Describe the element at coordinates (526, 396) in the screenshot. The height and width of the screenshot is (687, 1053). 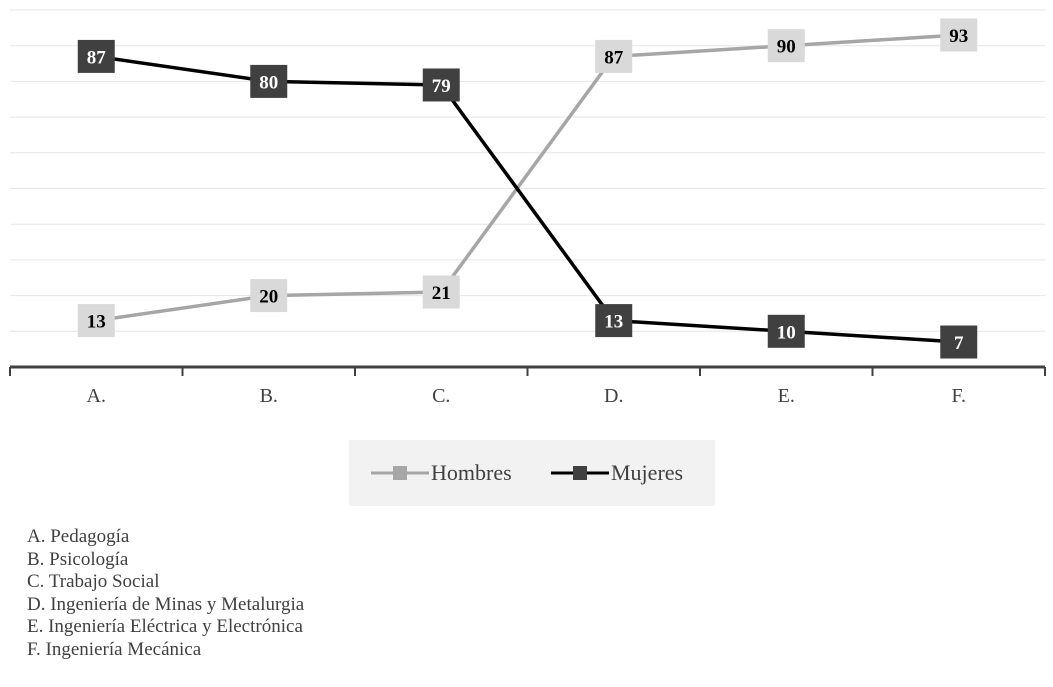
I see `x-tick-labels: A. B. C. D. E. F.` at that location.